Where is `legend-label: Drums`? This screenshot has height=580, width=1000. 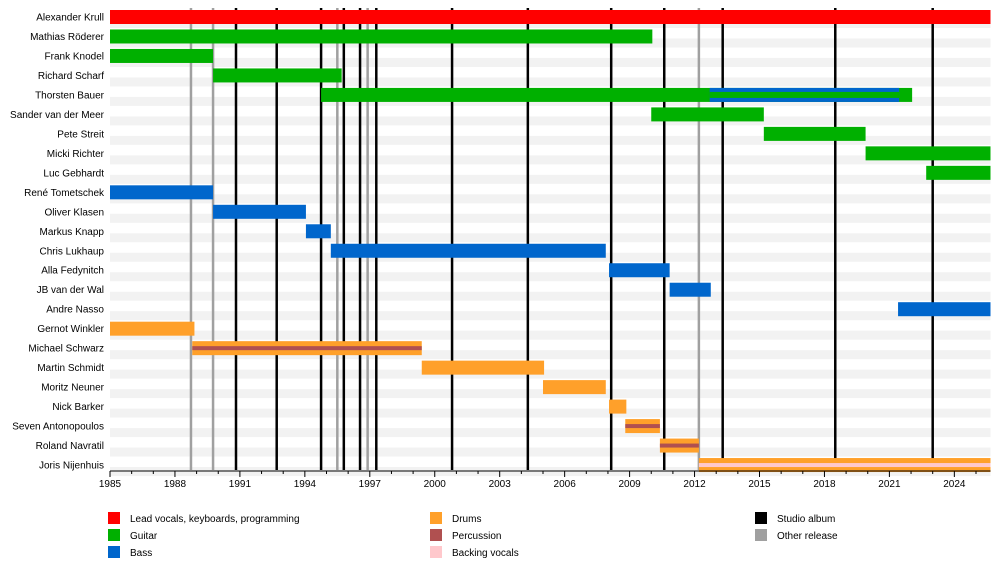 legend-label: Drums is located at coordinates (466, 519).